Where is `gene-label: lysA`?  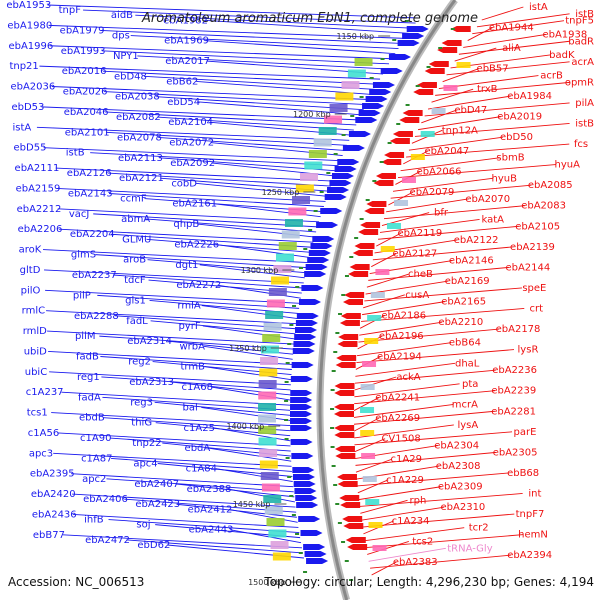
gene-label: lysA is located at coordinates (467, 425).